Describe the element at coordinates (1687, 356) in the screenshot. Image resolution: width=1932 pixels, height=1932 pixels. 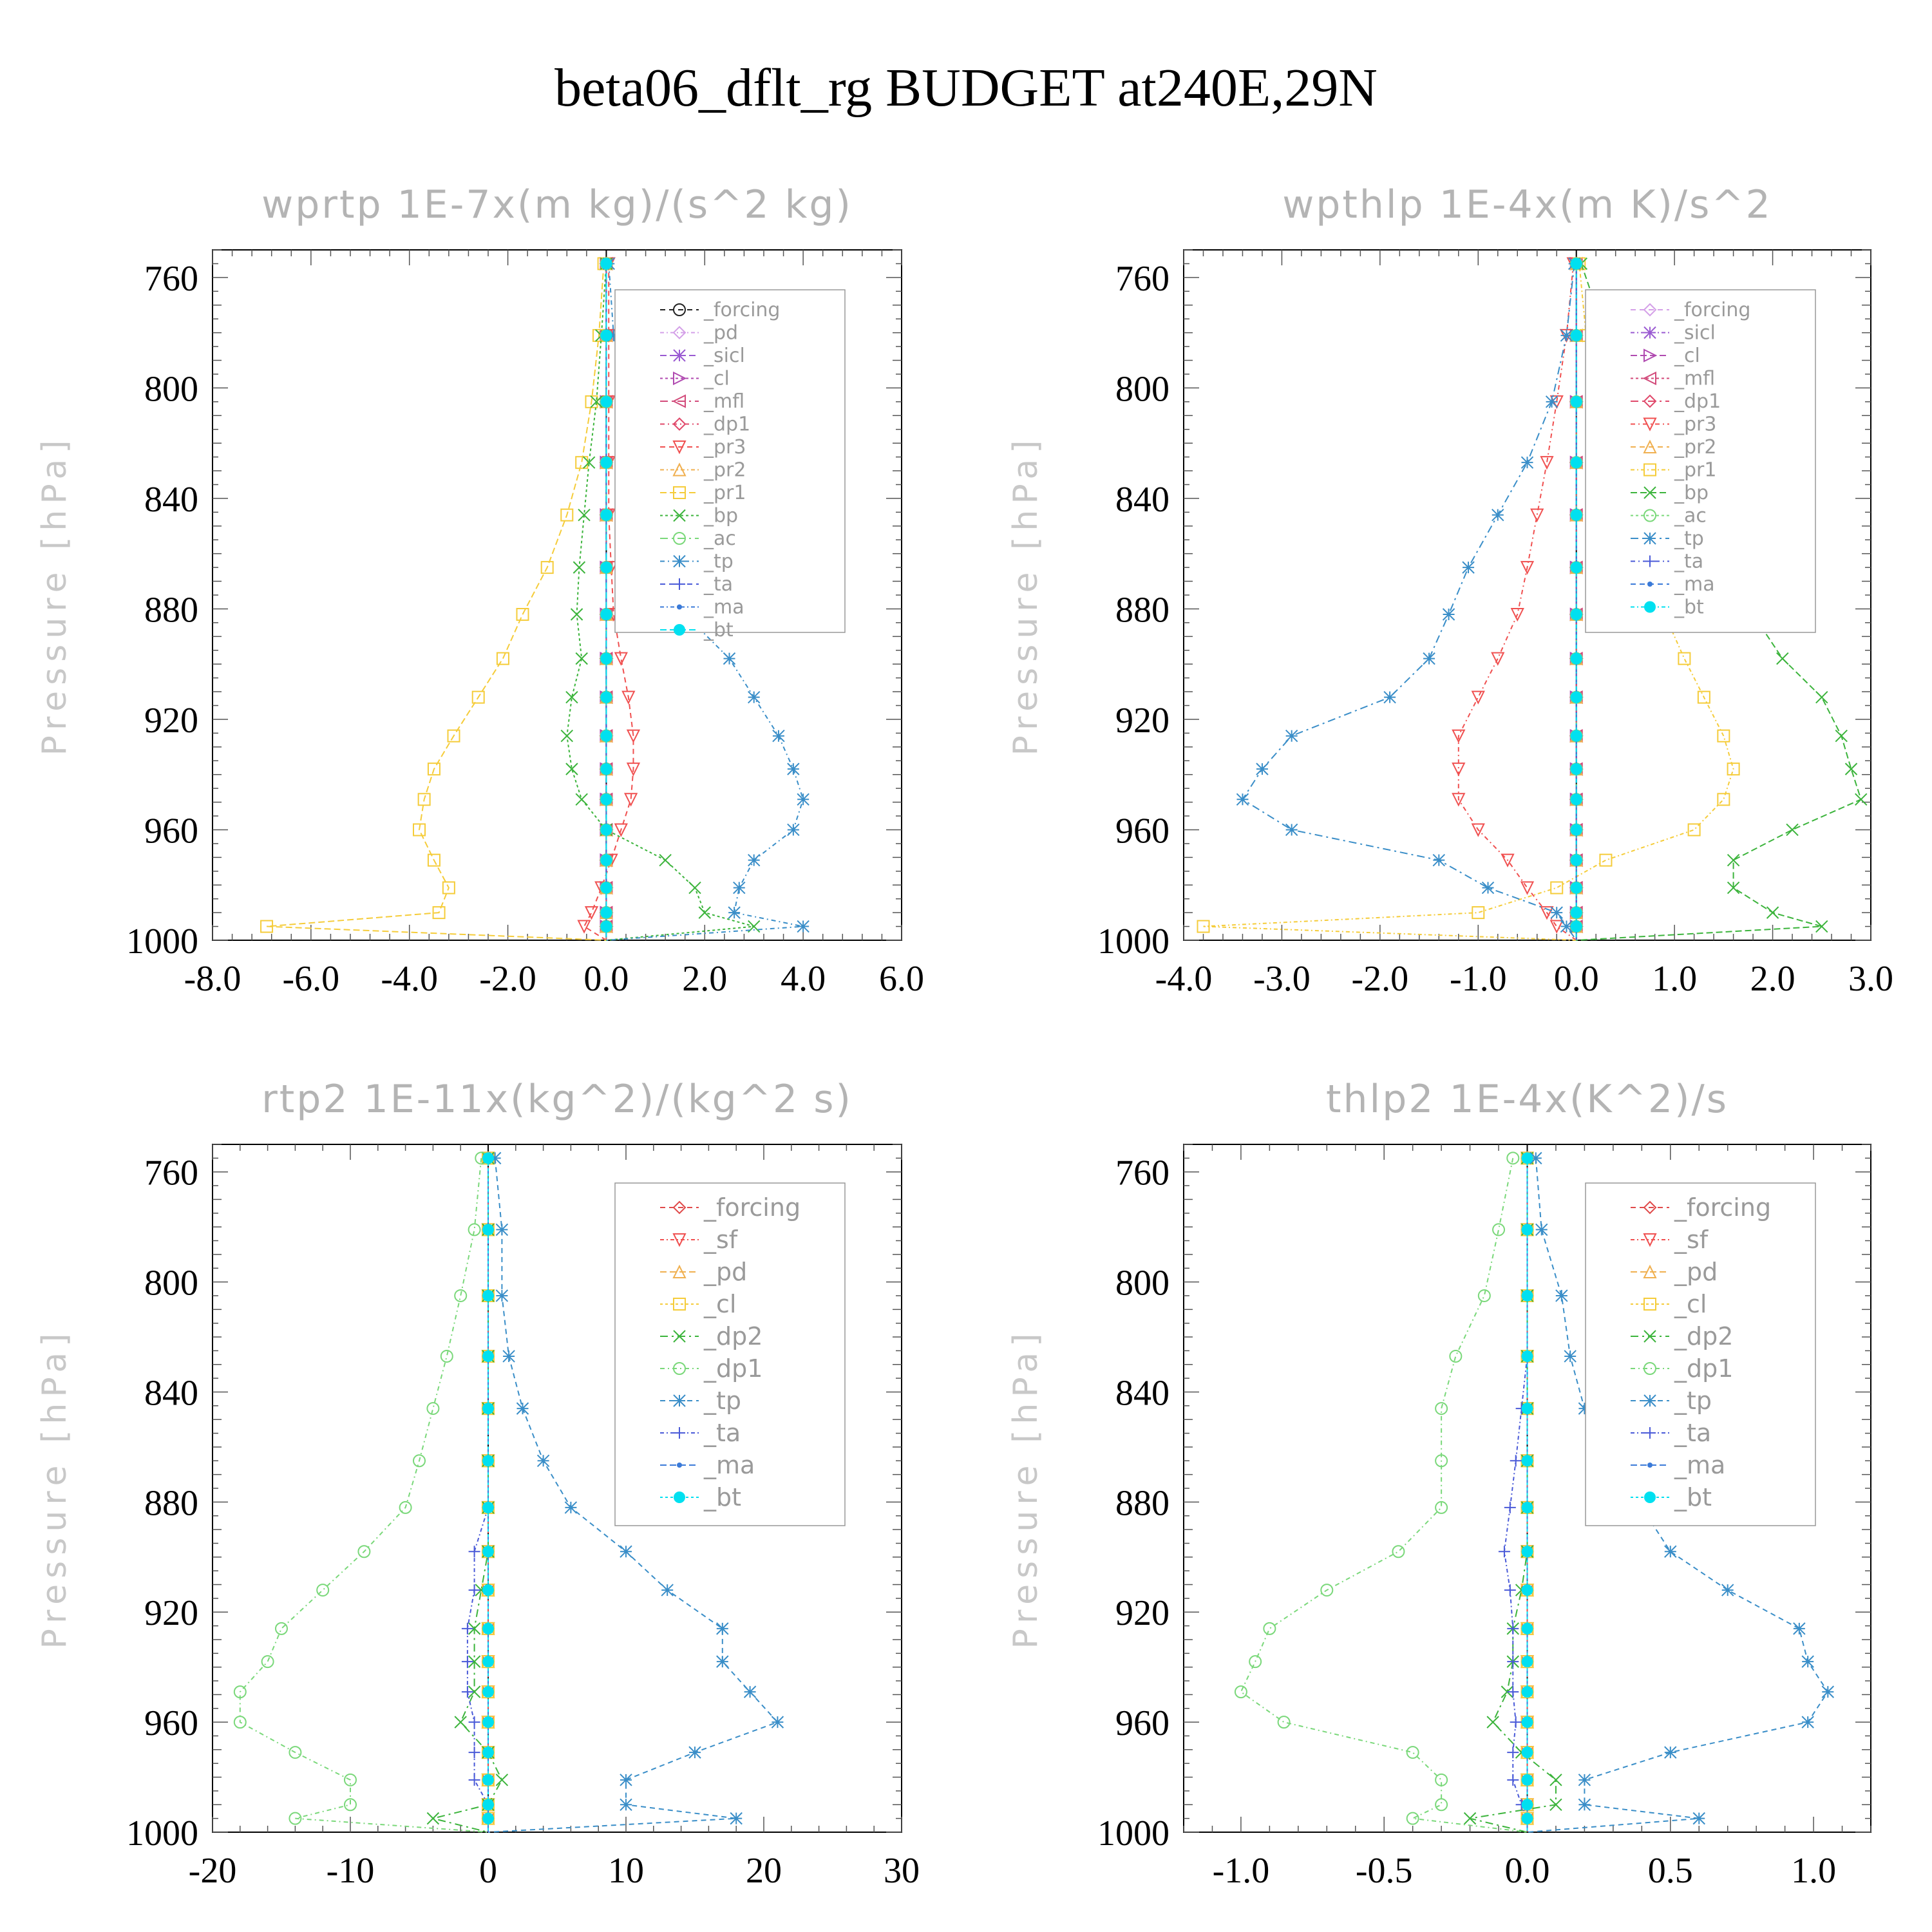
I see `legend-label: _cl` at that location.